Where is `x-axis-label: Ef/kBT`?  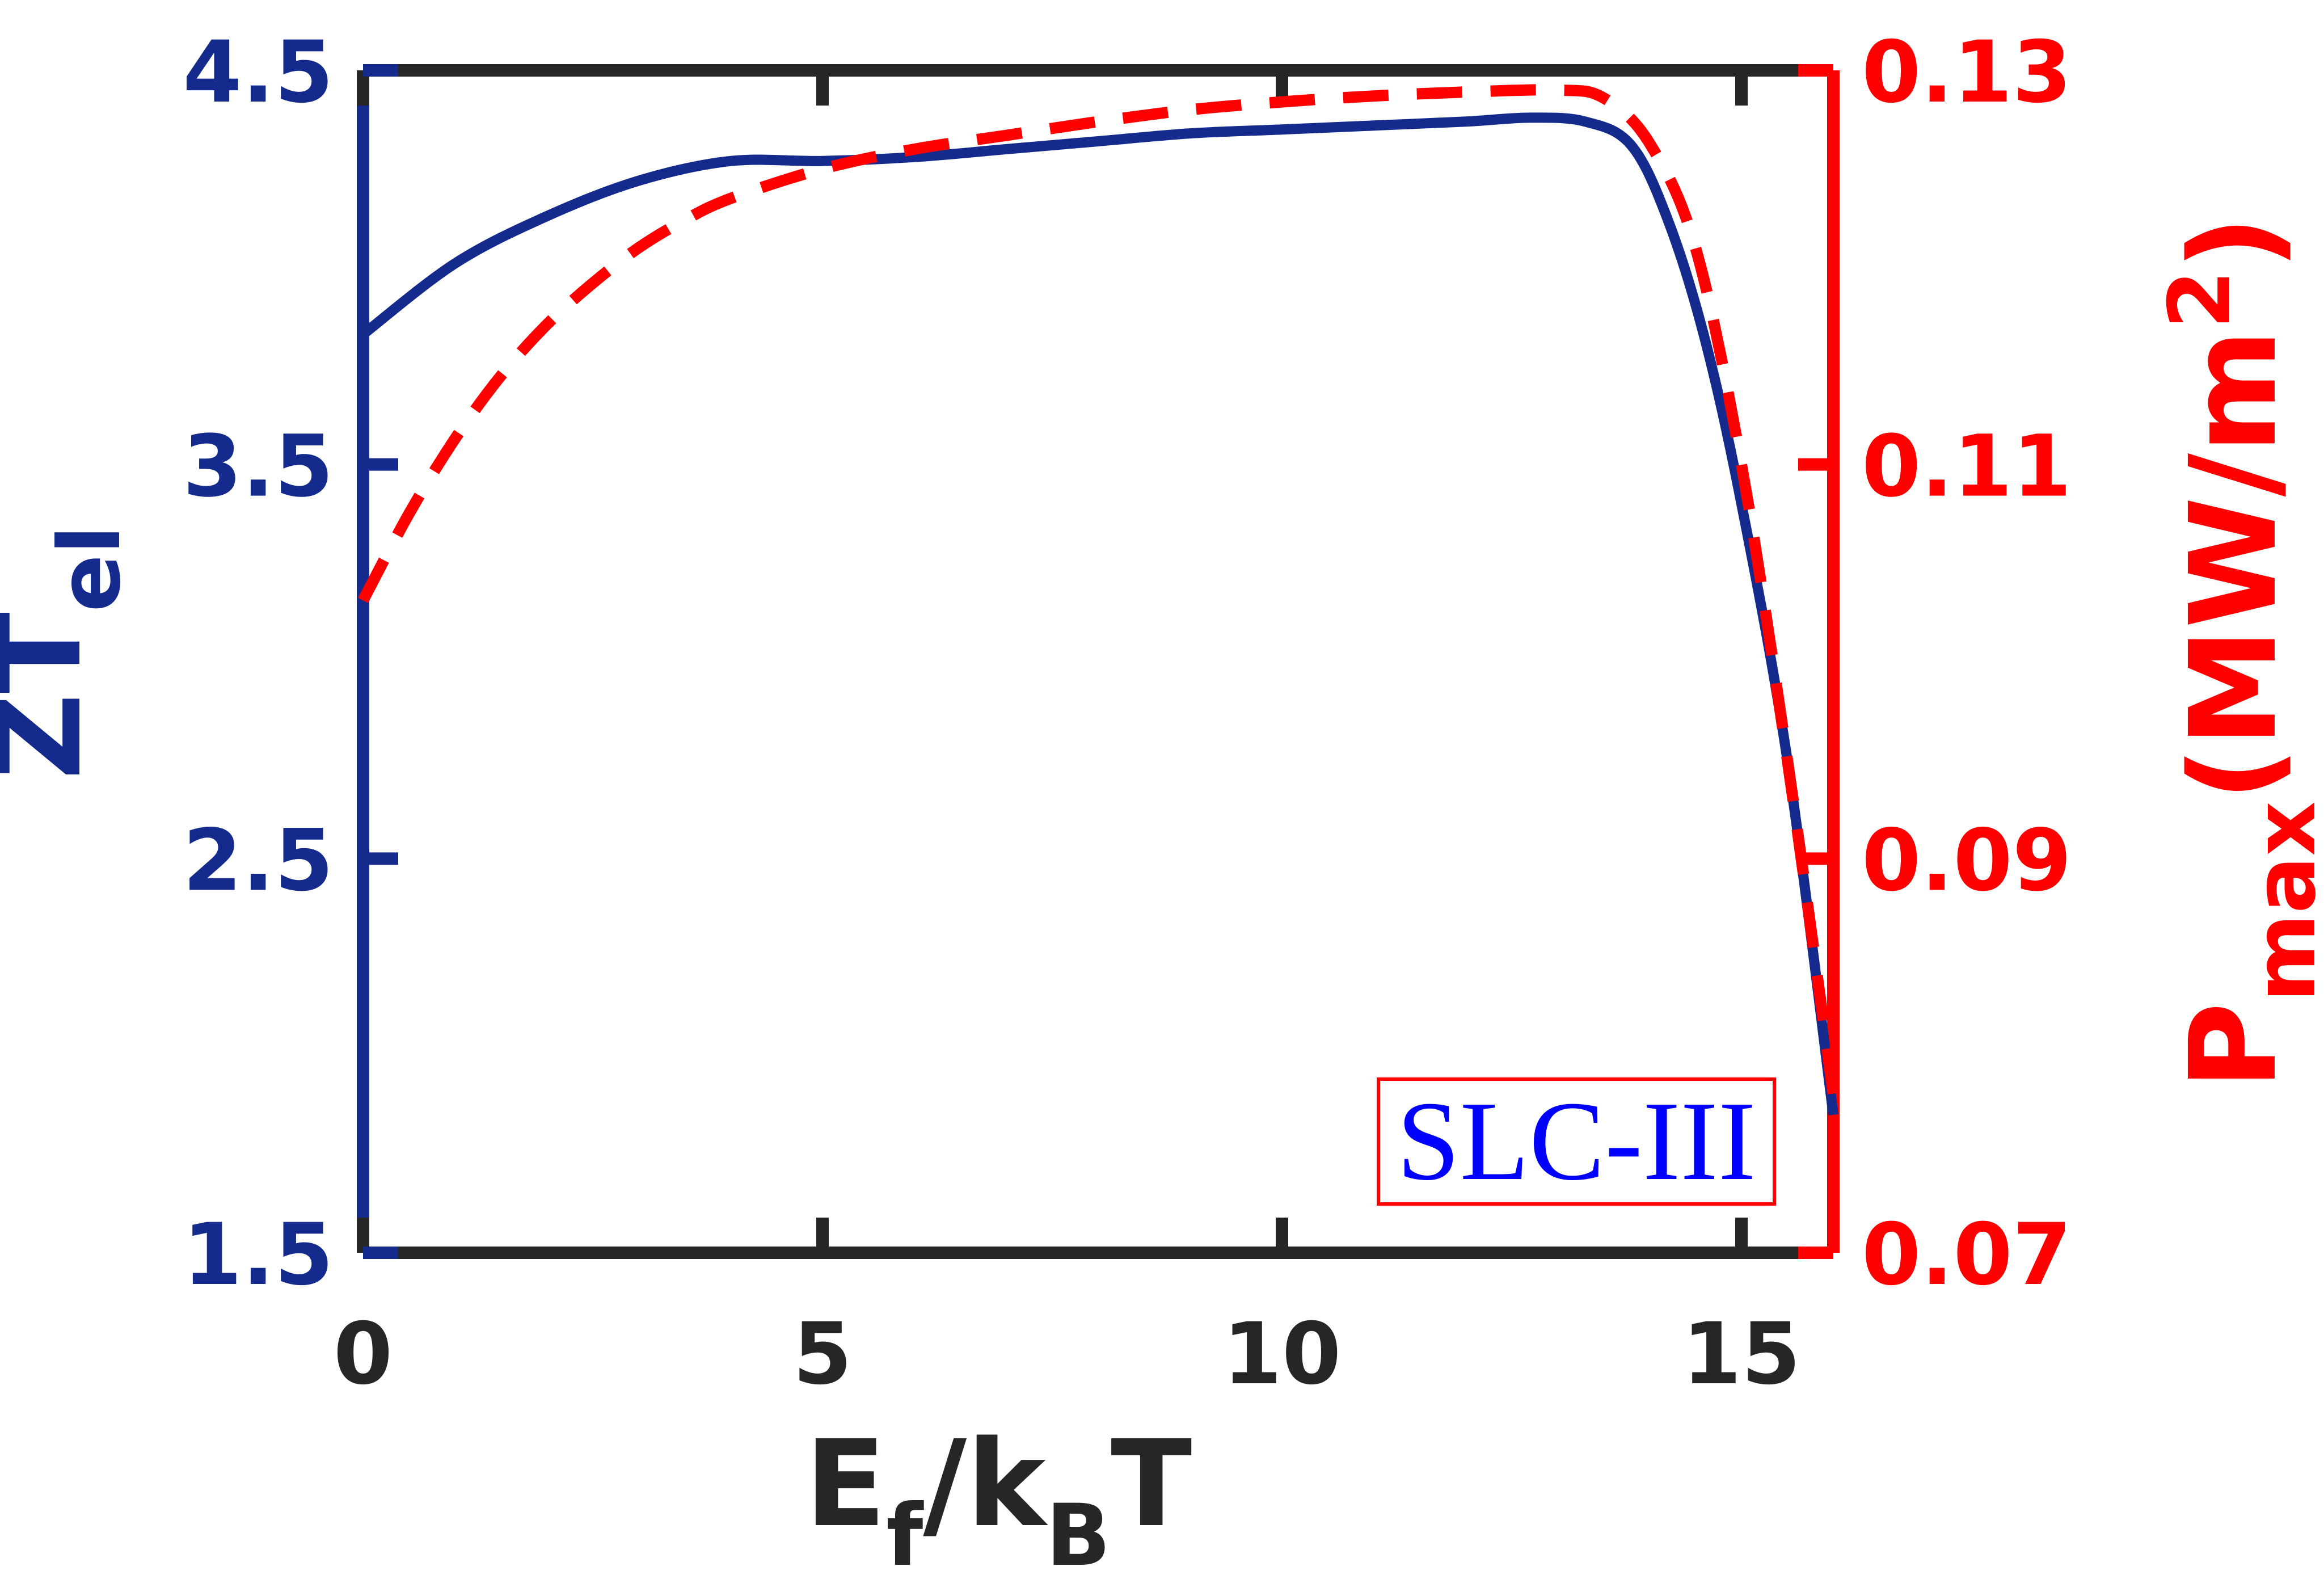 x-axis-label: Ef/kBT is located at coordinates (998, 1496).